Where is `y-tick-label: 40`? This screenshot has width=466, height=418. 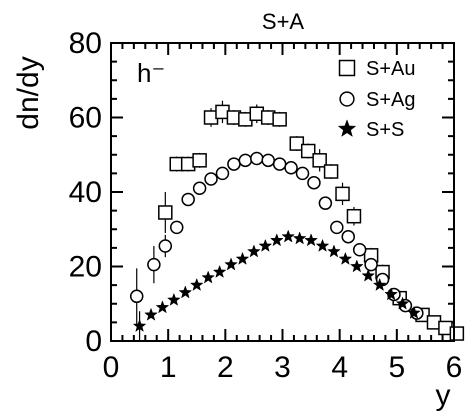 y-tick-label: 40 is located at coordinates (85, 192).